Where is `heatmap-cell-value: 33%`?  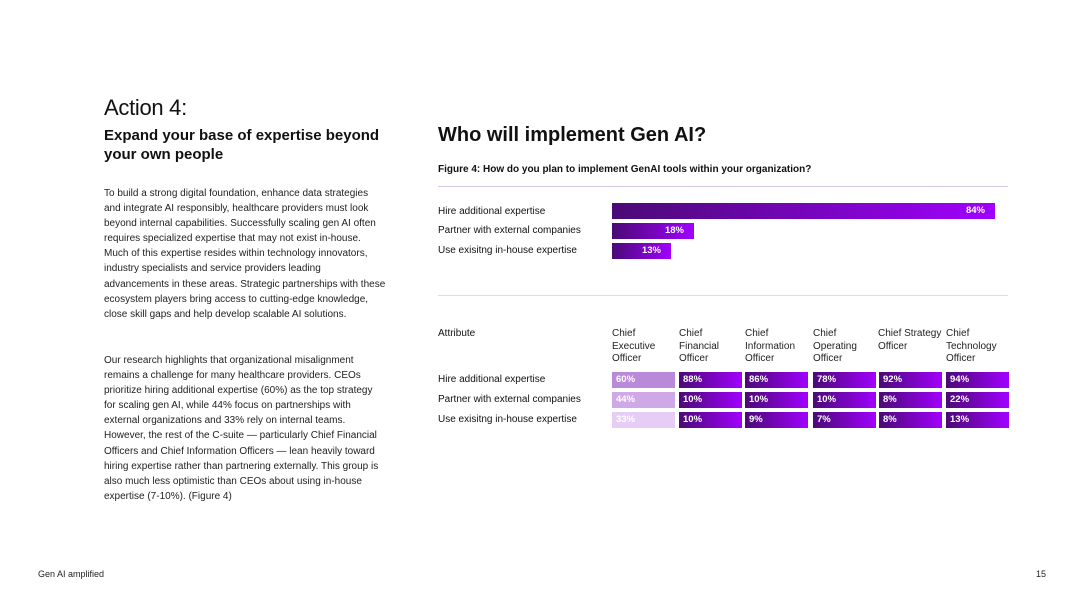 heatmap-cell-value: 33% is located at coordinates (626, 419).